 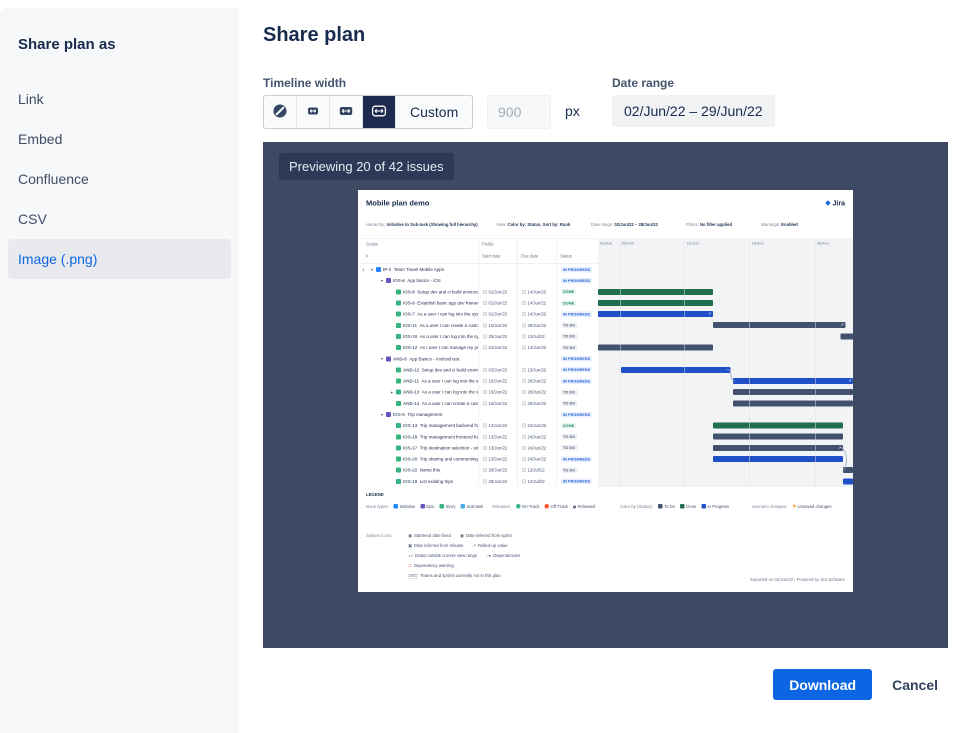 What do you see at coordinates (693, 111) in the screenshot?
I see `date-range-field: 02/Jun/22 – 29/Jun/22` at bounding box center [693, 111].